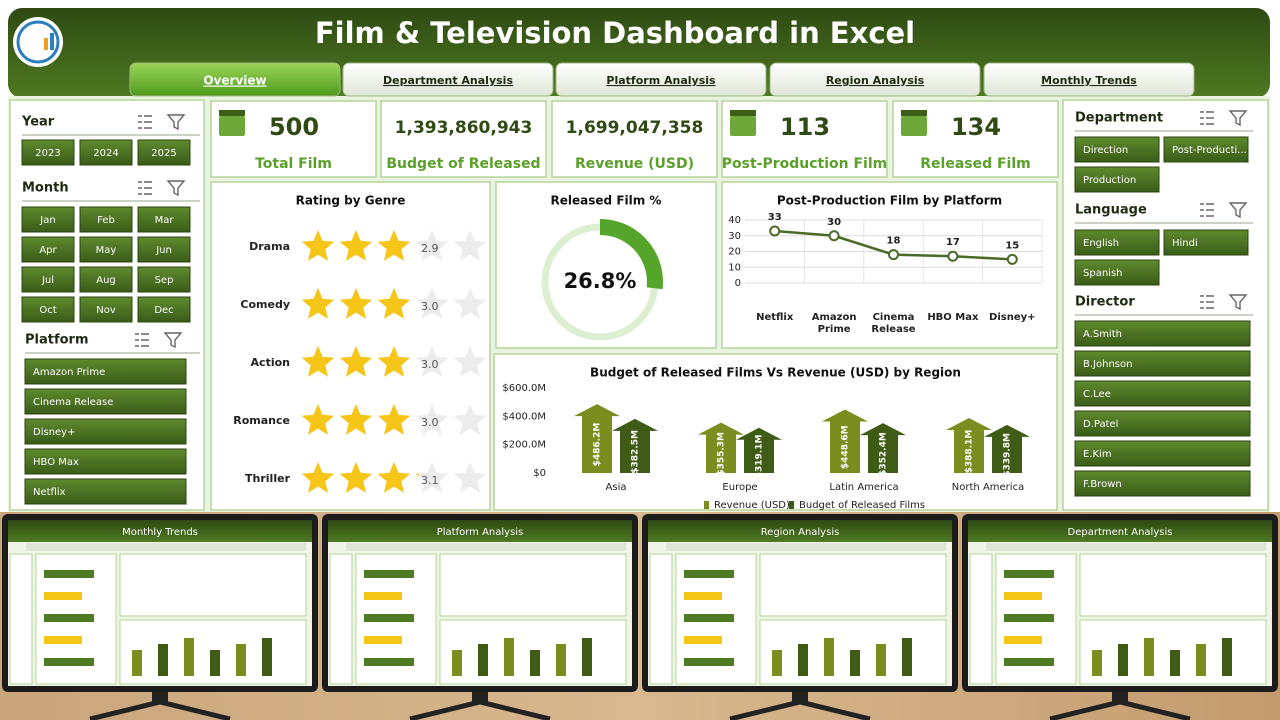 The width and height of the screenshot is (1280, 720). I want to click on data-label: $486.2M, so click(598, 445).